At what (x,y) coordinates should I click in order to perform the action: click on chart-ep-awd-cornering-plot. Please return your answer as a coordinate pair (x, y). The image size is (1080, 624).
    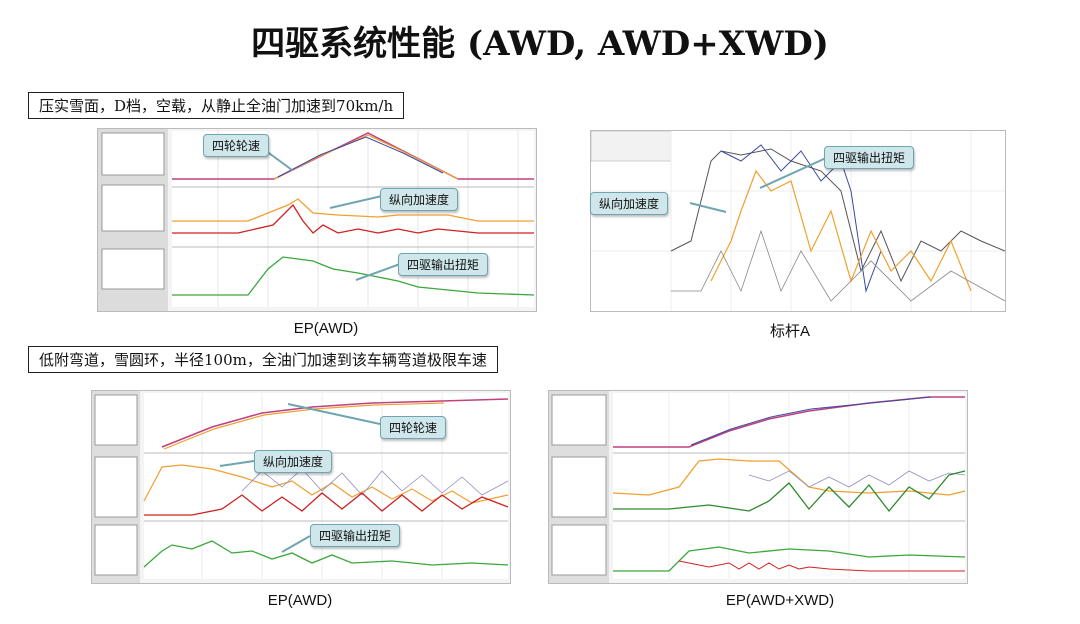
    Looking at the image, I should click on (300, 487).